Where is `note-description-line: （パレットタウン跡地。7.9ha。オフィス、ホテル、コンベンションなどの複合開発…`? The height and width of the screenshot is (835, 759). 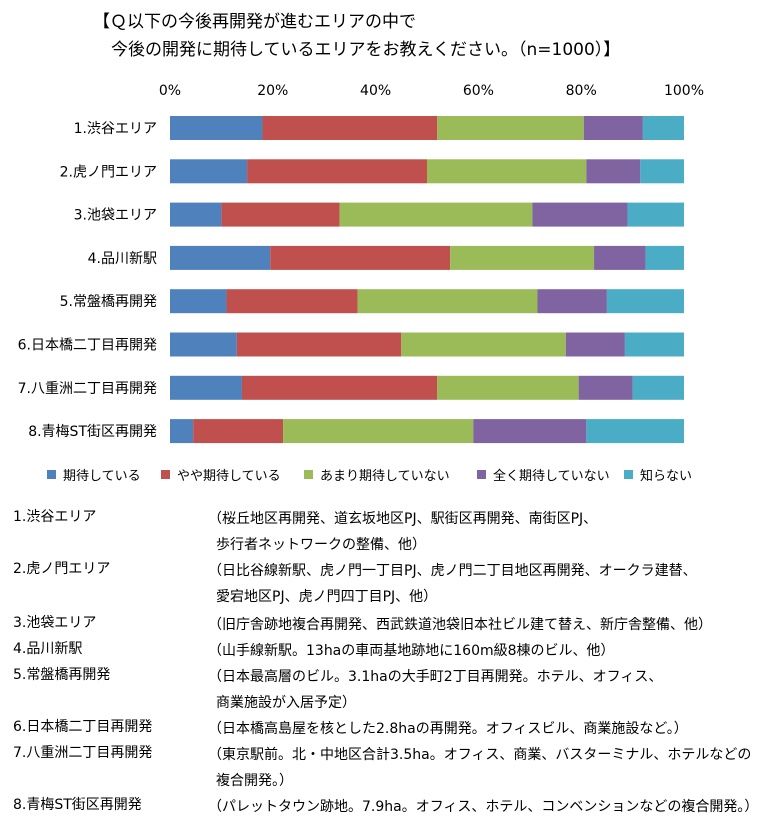
note-description-line: （パレットタウン跡地。7.9ha。オフィス、ホテル、コンベンションなどの複合開発… is located at coordinates (483, 807).